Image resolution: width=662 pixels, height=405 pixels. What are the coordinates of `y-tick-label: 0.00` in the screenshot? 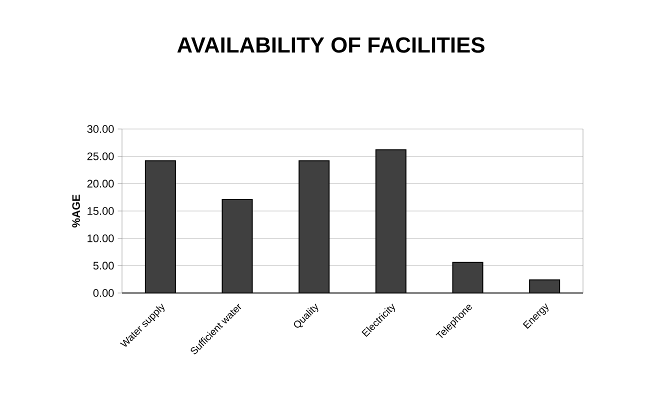 It's located at (103, 293).